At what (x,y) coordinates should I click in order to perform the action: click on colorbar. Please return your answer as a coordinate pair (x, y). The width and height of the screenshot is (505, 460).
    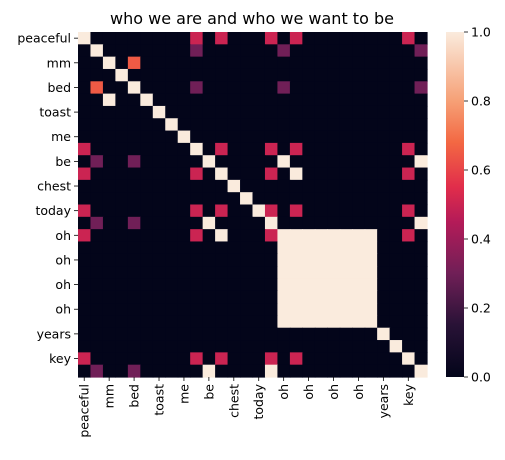
    Looking at the image, I should click on (455, 204).